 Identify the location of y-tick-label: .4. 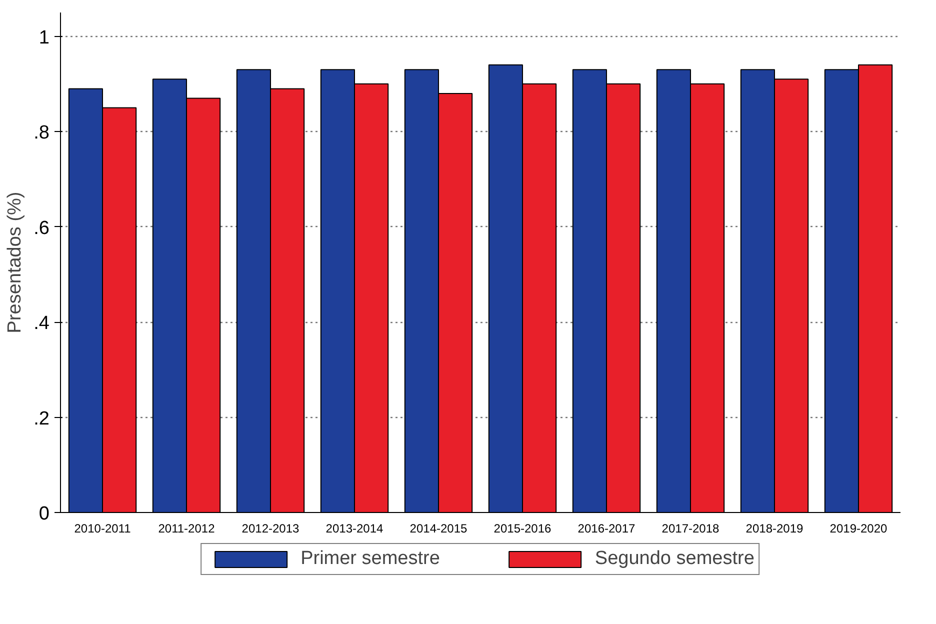
(42, 323).